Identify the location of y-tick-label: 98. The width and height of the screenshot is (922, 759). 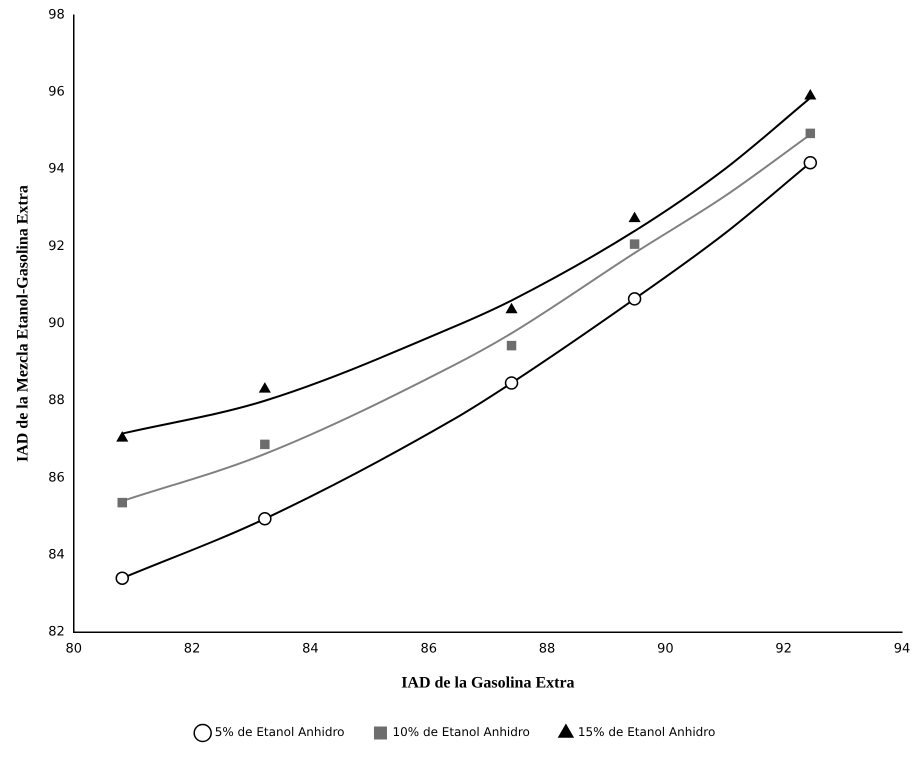
(56, 14).